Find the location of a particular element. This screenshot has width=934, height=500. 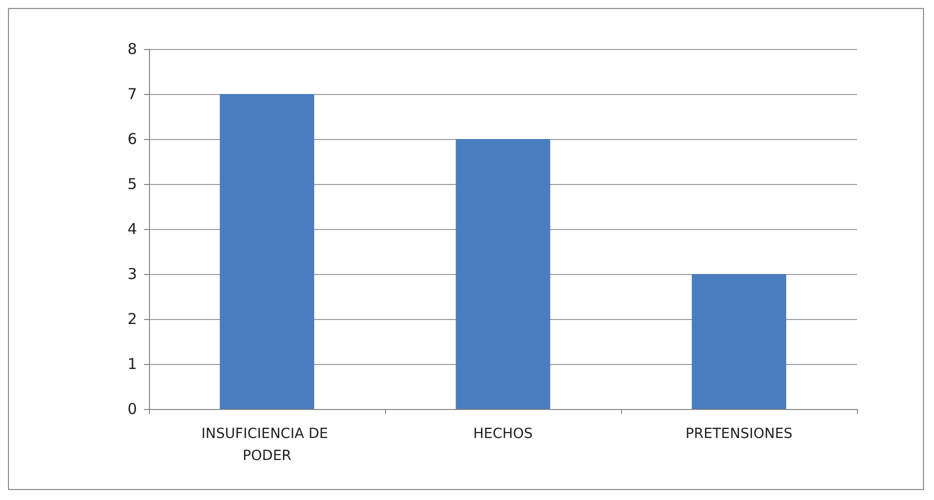

y-tick-label: 3 is located at coordinates (132, 274).